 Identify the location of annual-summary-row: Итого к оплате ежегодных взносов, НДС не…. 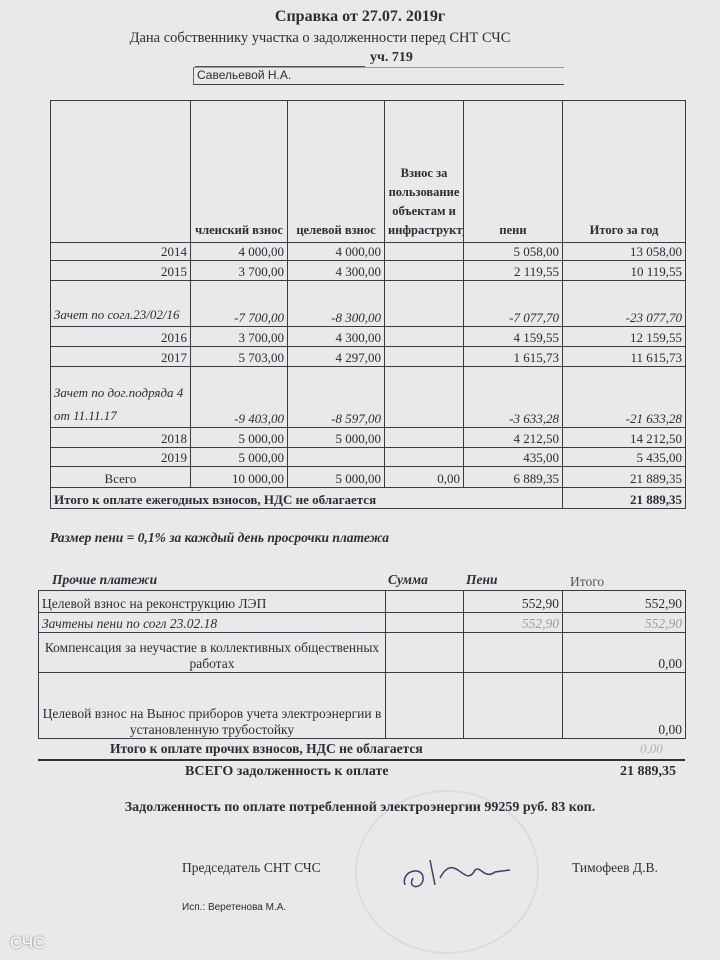
(368, 498).